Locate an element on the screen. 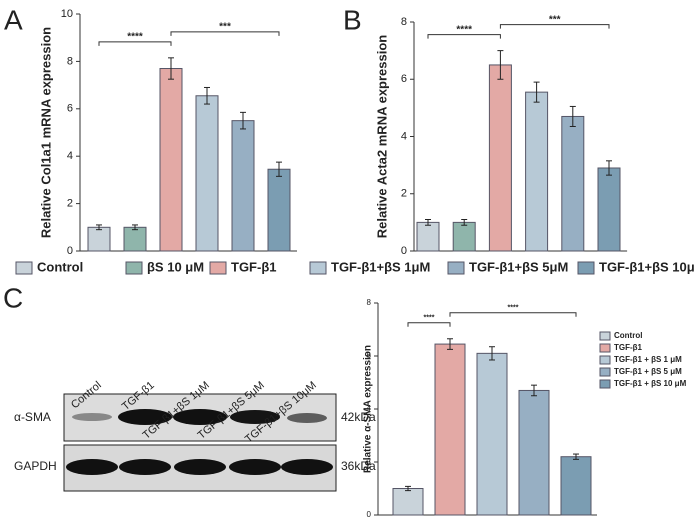 The height and width of the screenshot is (519, 695). legend-label: TGF-β1 + βS 10 μM is located at coordinates (650, 383).